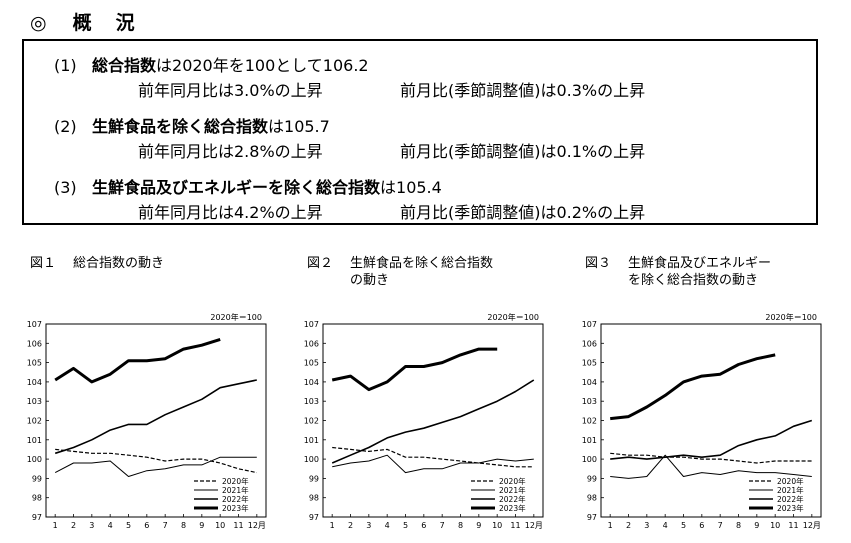 Image resolution: width=851 pixels, height=543 pixels. I want to click on heading-char-1: 概, so click(82, 23).